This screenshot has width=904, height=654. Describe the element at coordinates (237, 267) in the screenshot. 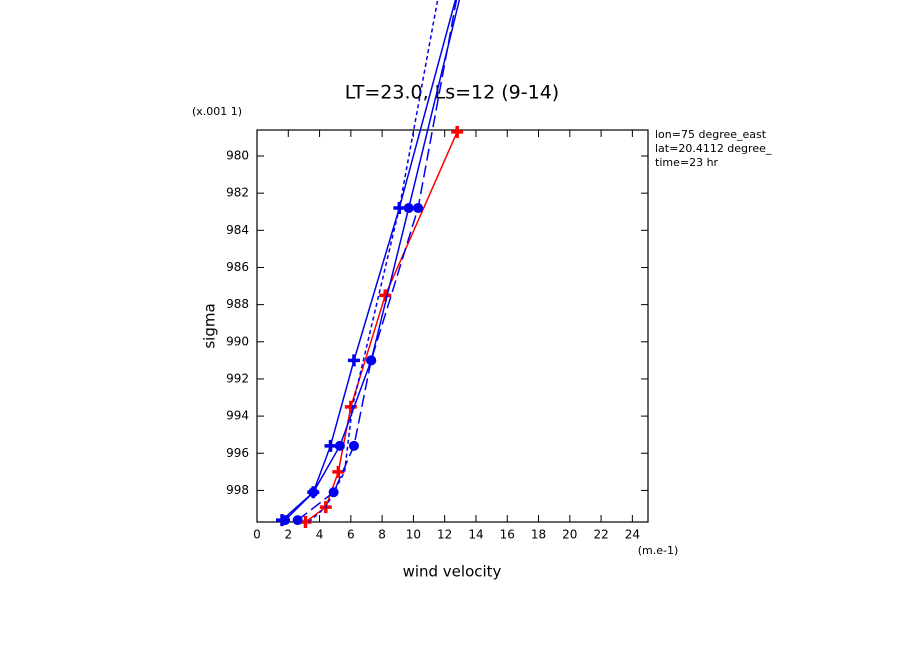

I see `y-tick-label: 986` at that location.